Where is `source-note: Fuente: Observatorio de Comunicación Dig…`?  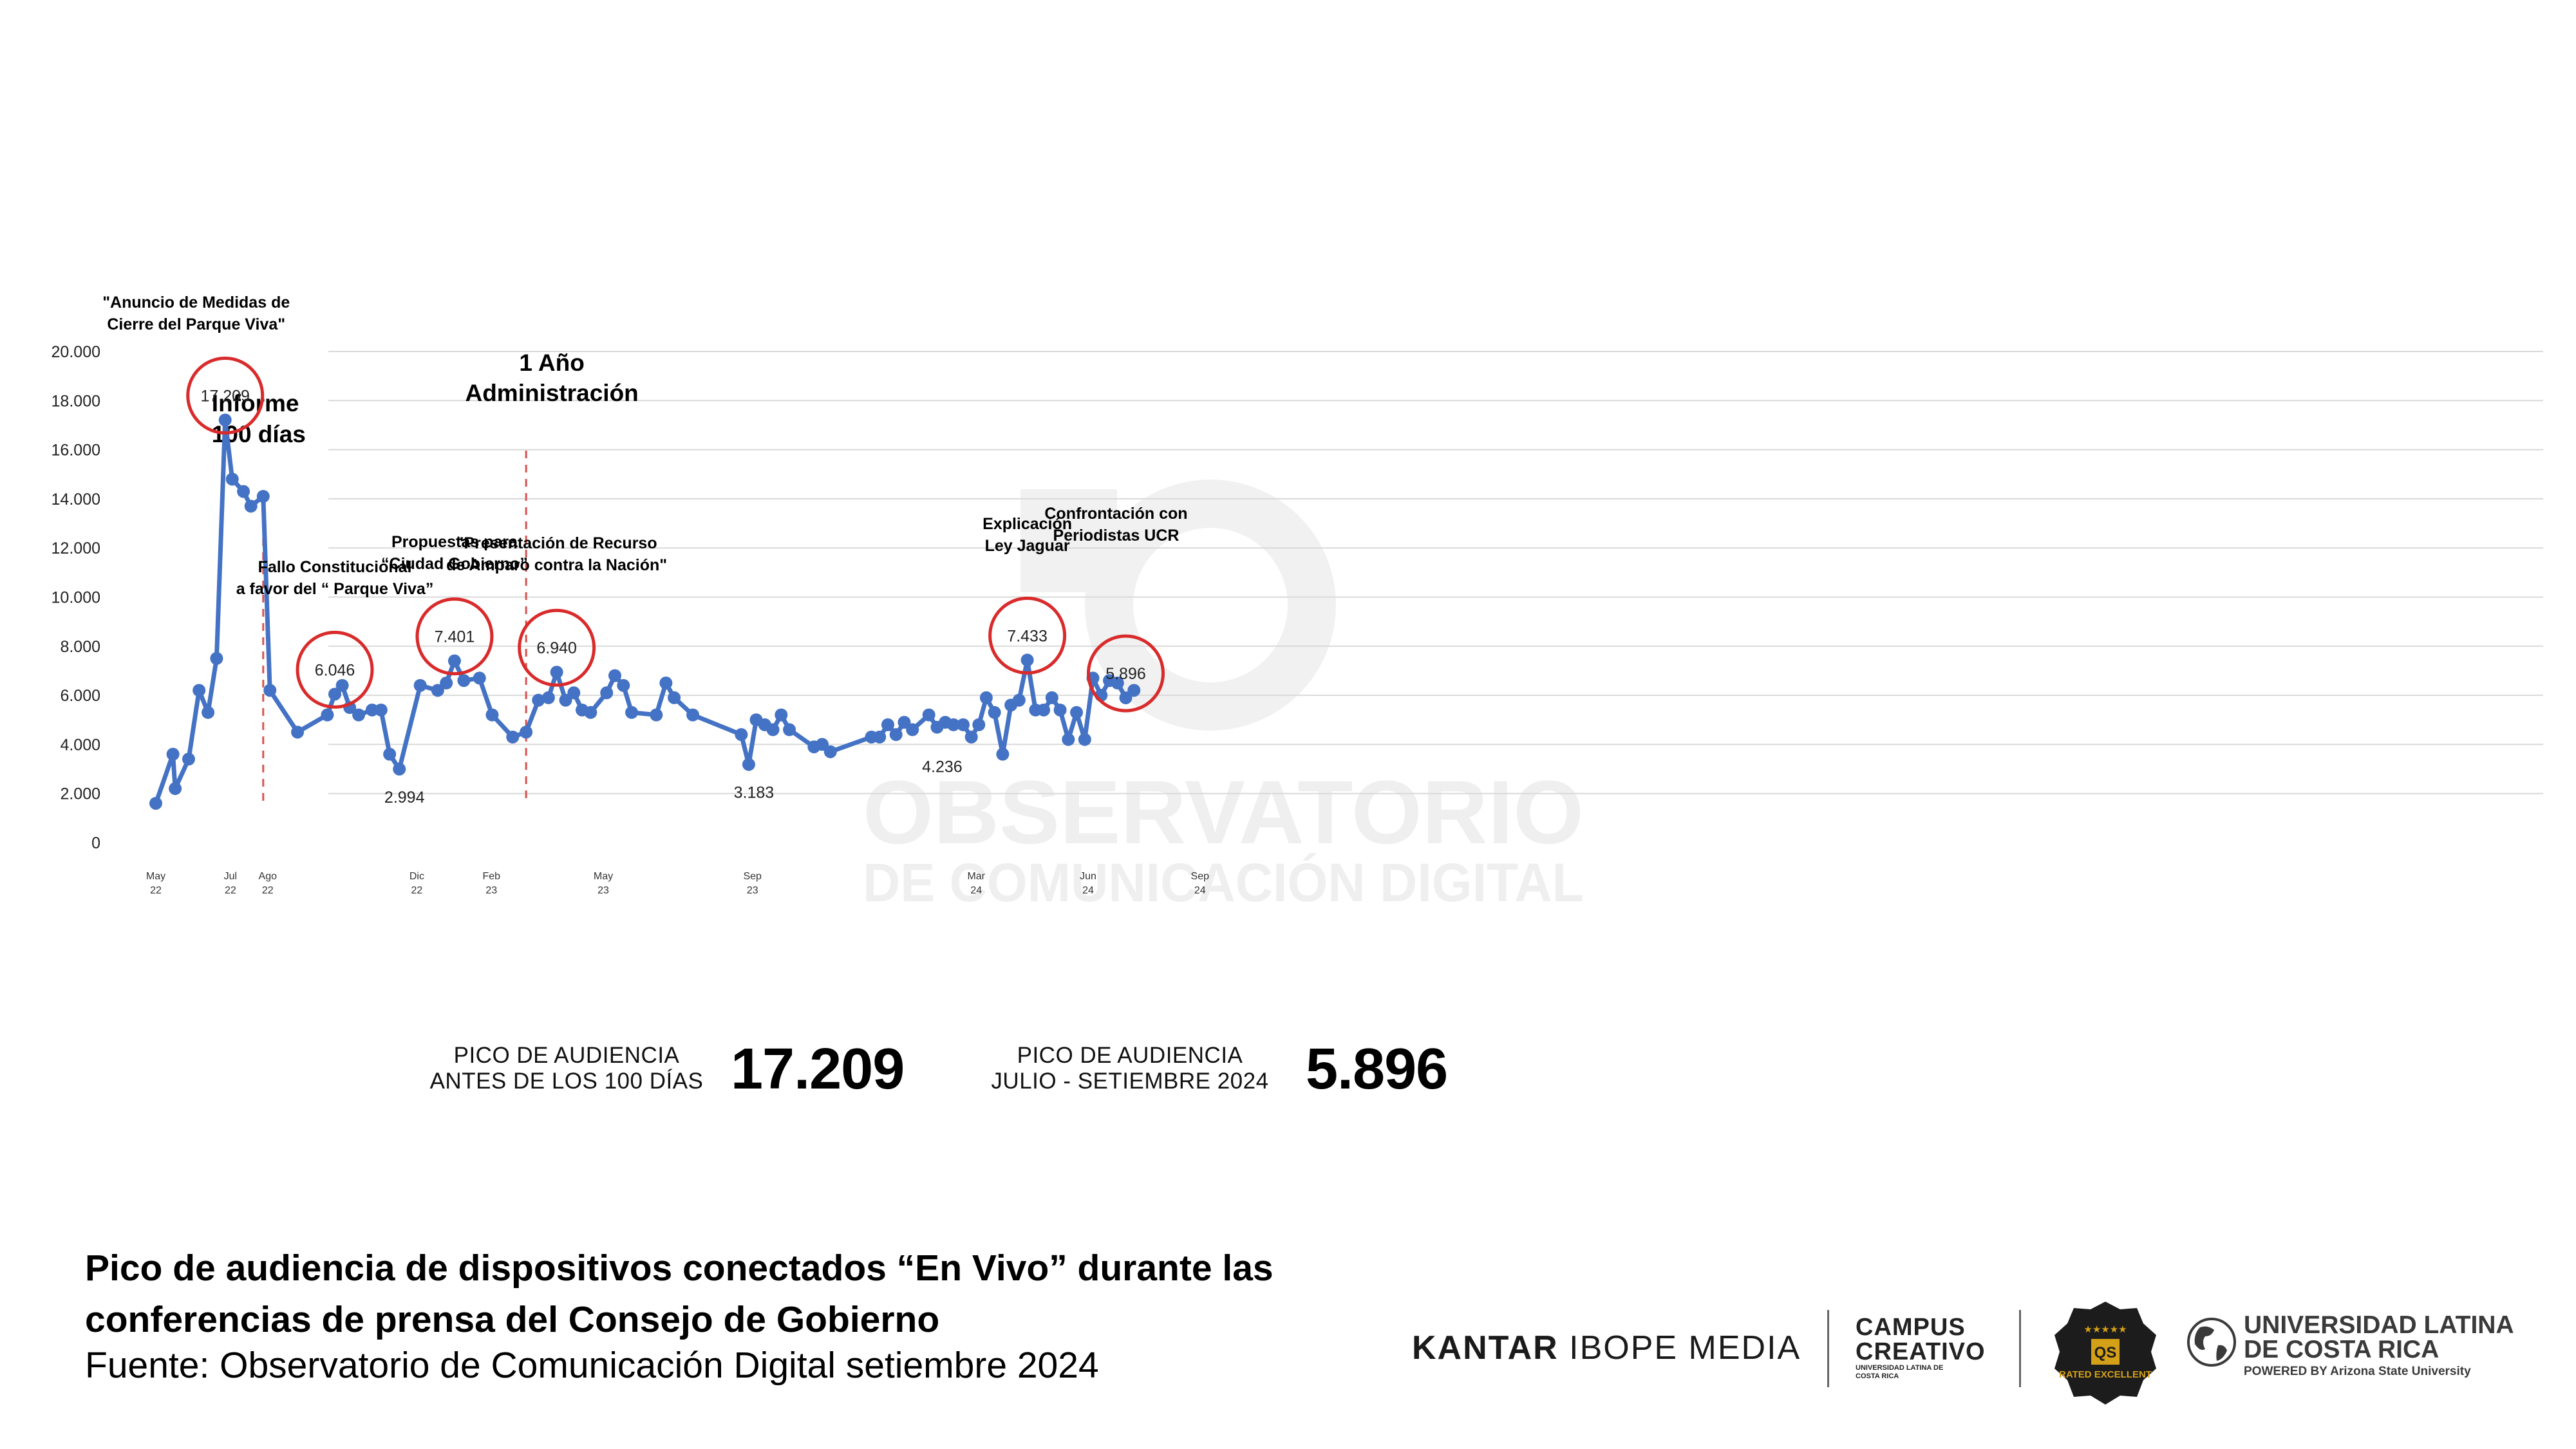 source-note: Fuente: Observatorio de Comunicación Dig… is located at coordinates (592, 1365).